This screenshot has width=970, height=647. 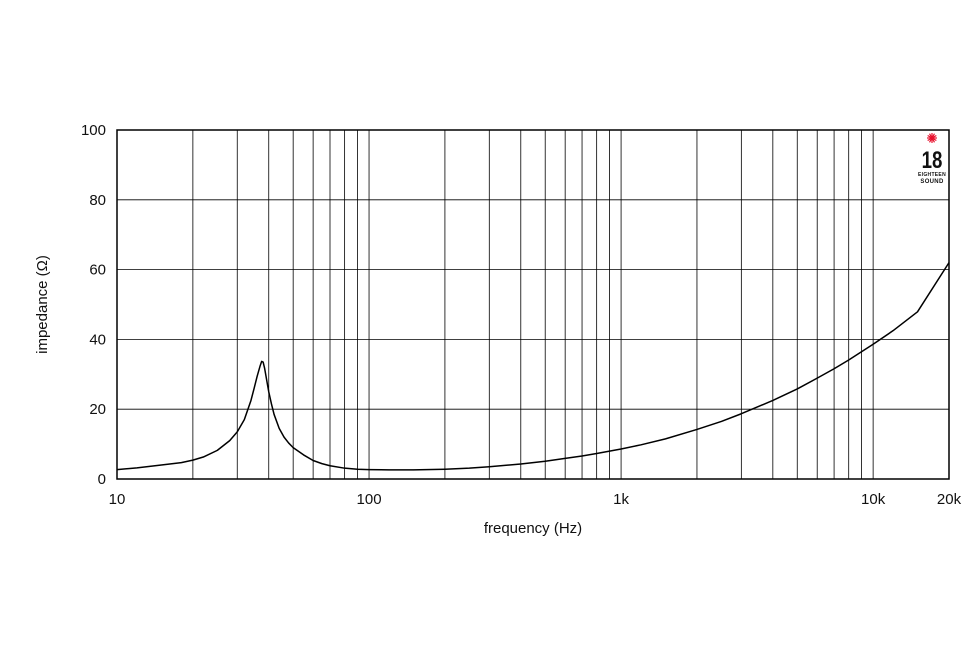 I want to click on x-axis-label: frequency (Hz), so click(x=533, y=528).